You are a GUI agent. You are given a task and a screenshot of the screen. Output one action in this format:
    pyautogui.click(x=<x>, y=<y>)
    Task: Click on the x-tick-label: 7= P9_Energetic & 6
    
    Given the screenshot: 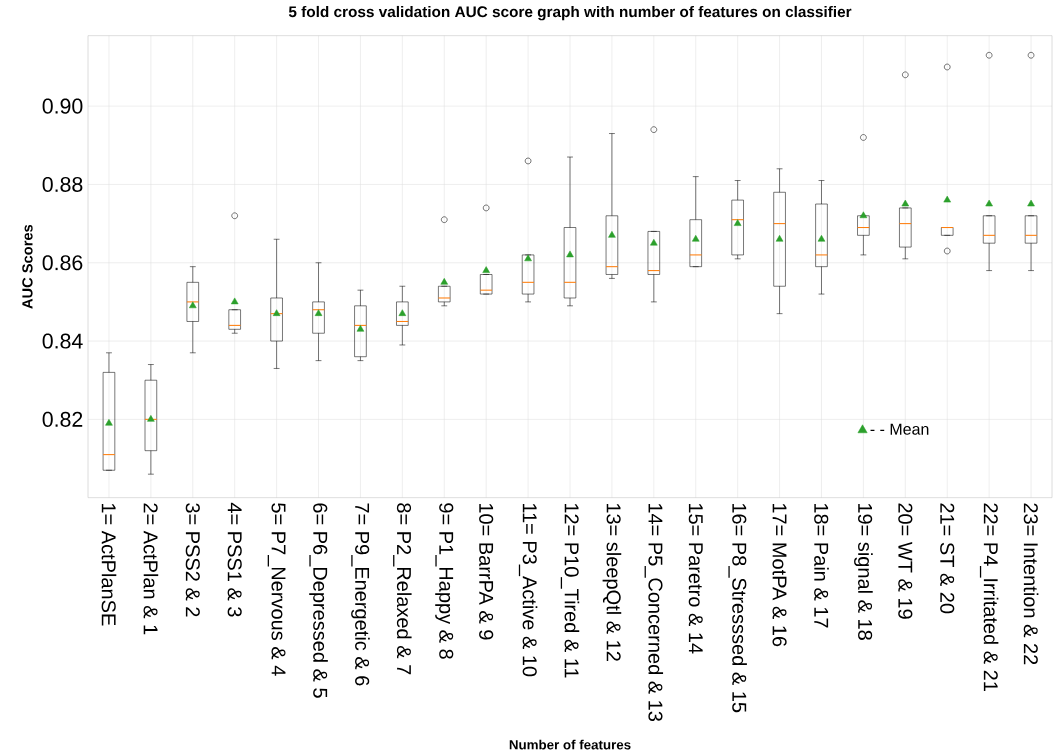 What is the action you would take?
    pyautogui.click(x=360, y=594)
    